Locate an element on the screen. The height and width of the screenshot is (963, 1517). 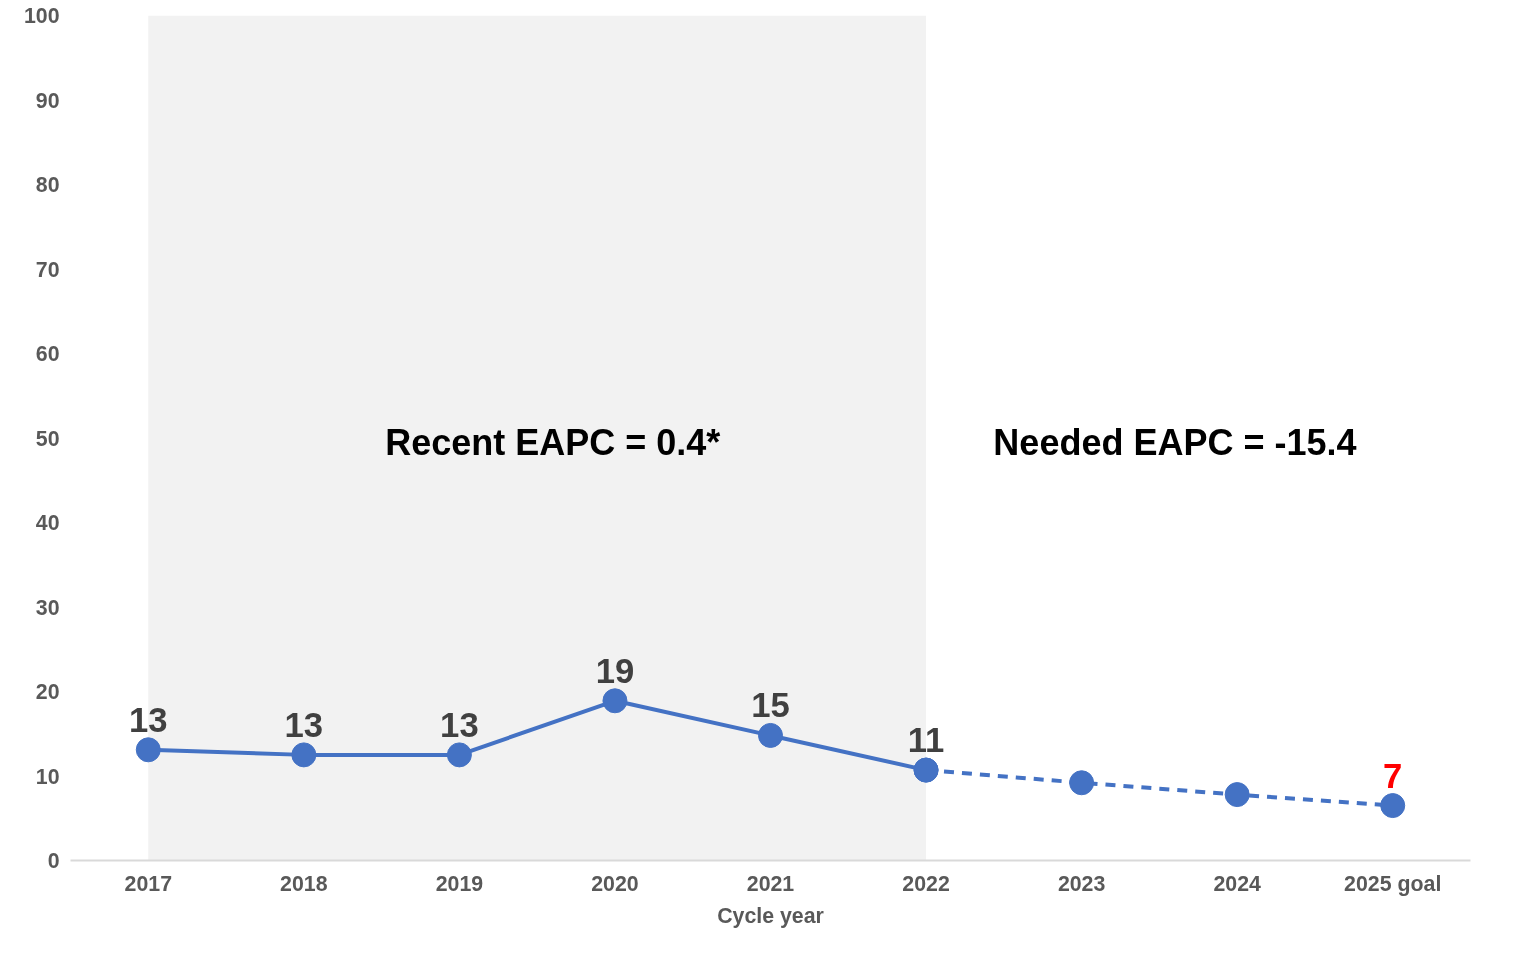
x-tick-label: 2018 is located at coordinates (304, 883).